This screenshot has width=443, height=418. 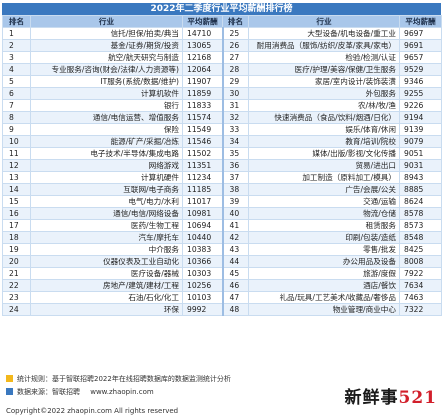 I want to click on table-header-row: 排名 行业 平均薪酬 排名 行业 平均薪酬, so click(x=222, y=21).